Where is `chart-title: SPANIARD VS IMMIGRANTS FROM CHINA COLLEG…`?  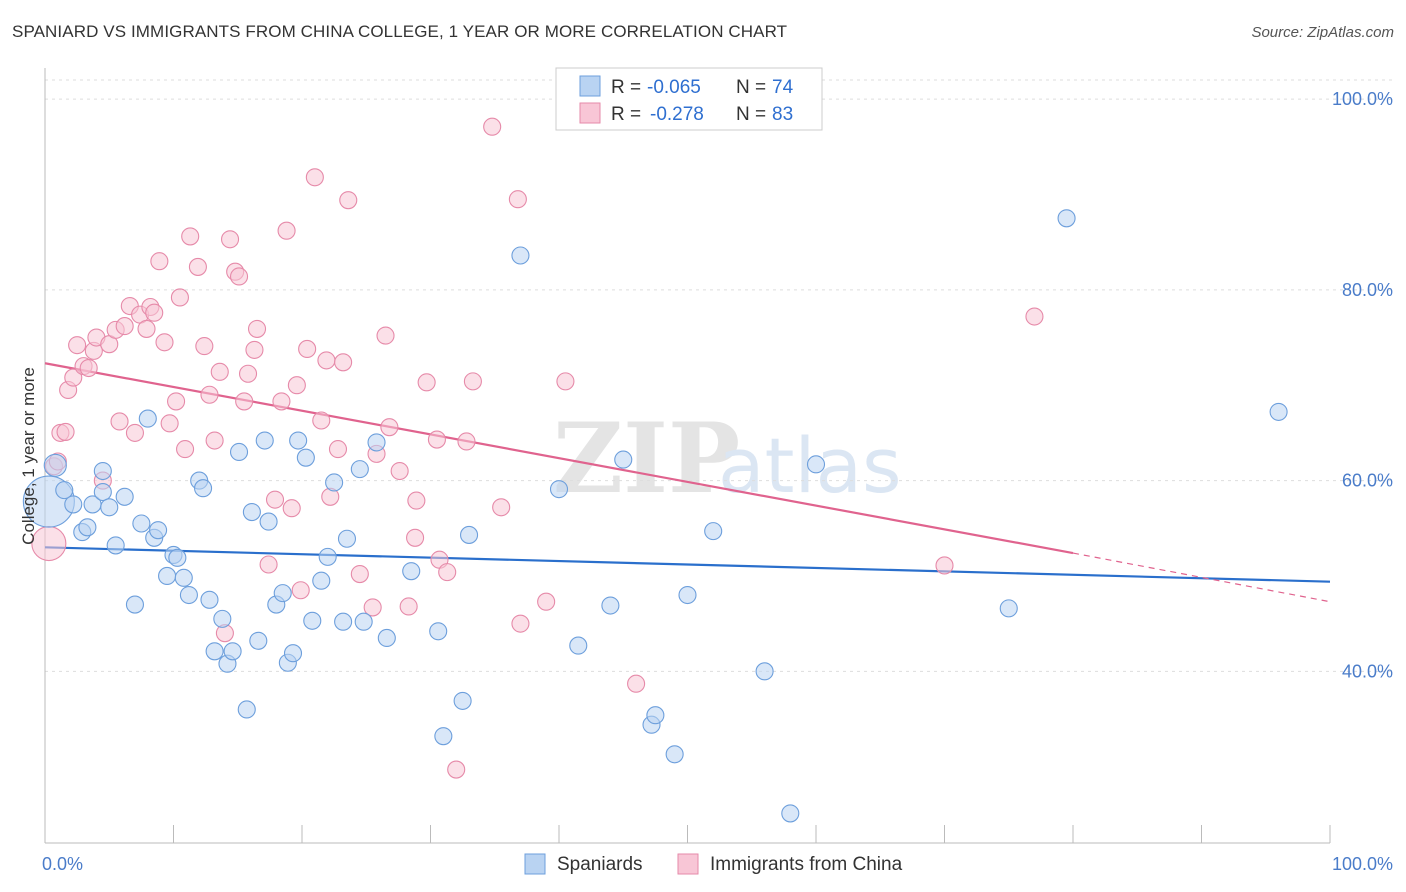 chart-title: SPANIARD VS IMMIGRANTS FROM CHINA COLLEG… is located at coordinates (400, 31).